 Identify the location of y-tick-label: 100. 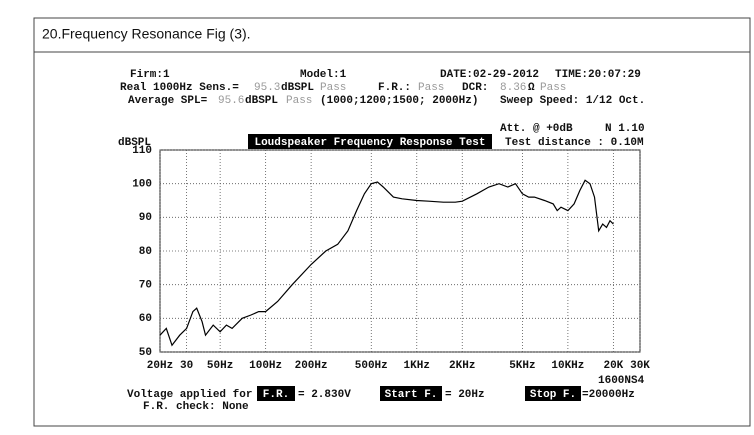
(142, 185).